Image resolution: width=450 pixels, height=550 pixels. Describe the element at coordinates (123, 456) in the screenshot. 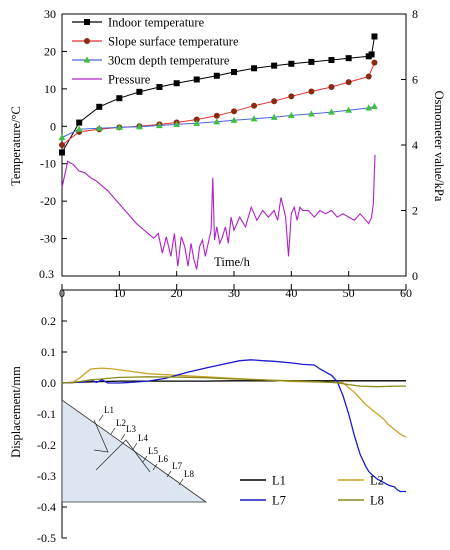

I see `slope-inner-line` at that location.